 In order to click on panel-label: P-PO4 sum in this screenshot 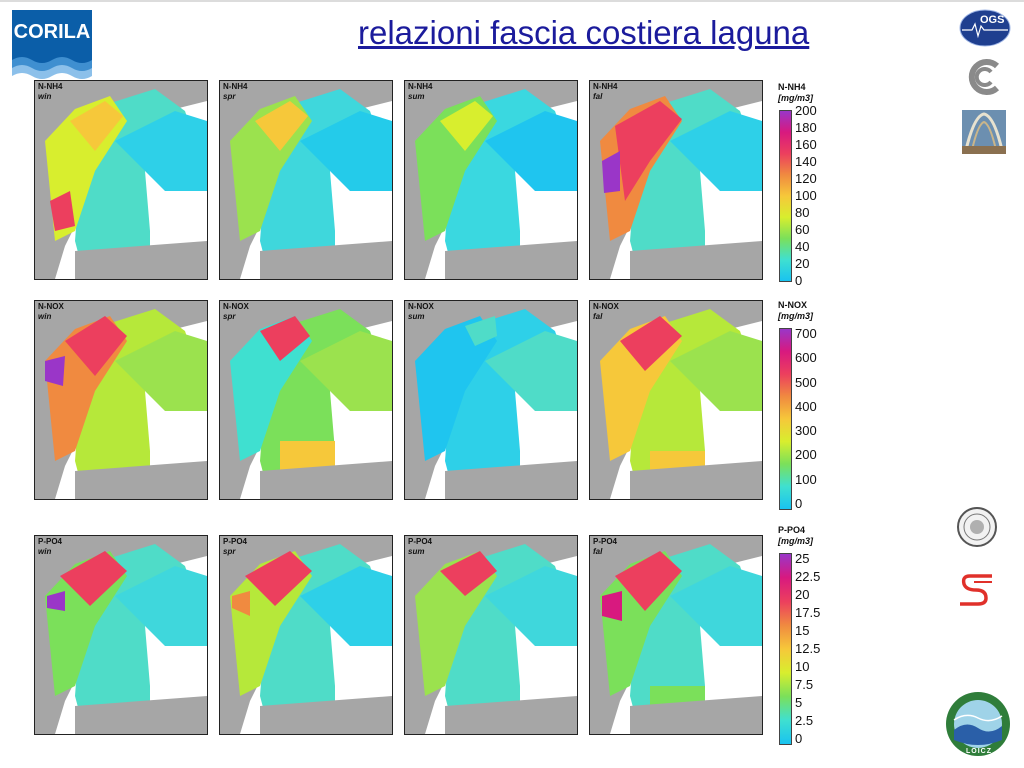, I will do `click(420, 547)`.